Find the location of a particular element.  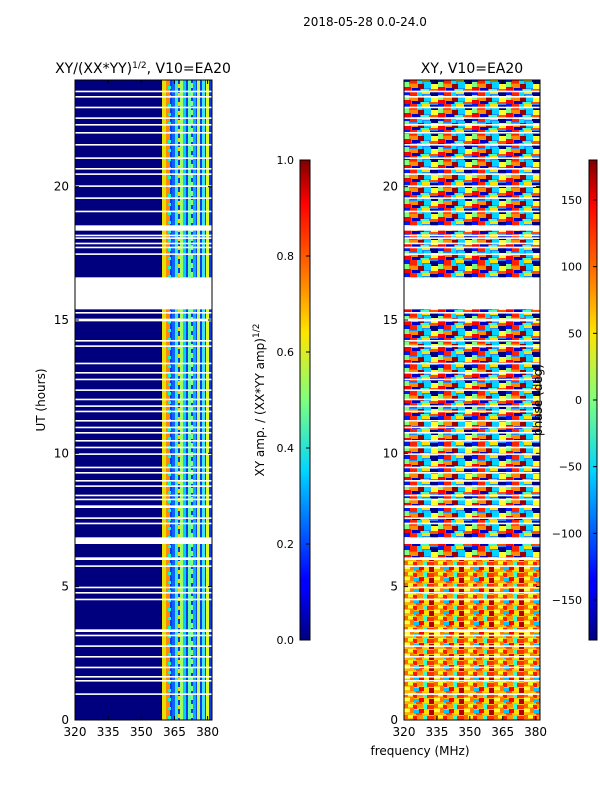

amp-colorbar-tick-label: 1.0 is located at coordinates (286, 160).